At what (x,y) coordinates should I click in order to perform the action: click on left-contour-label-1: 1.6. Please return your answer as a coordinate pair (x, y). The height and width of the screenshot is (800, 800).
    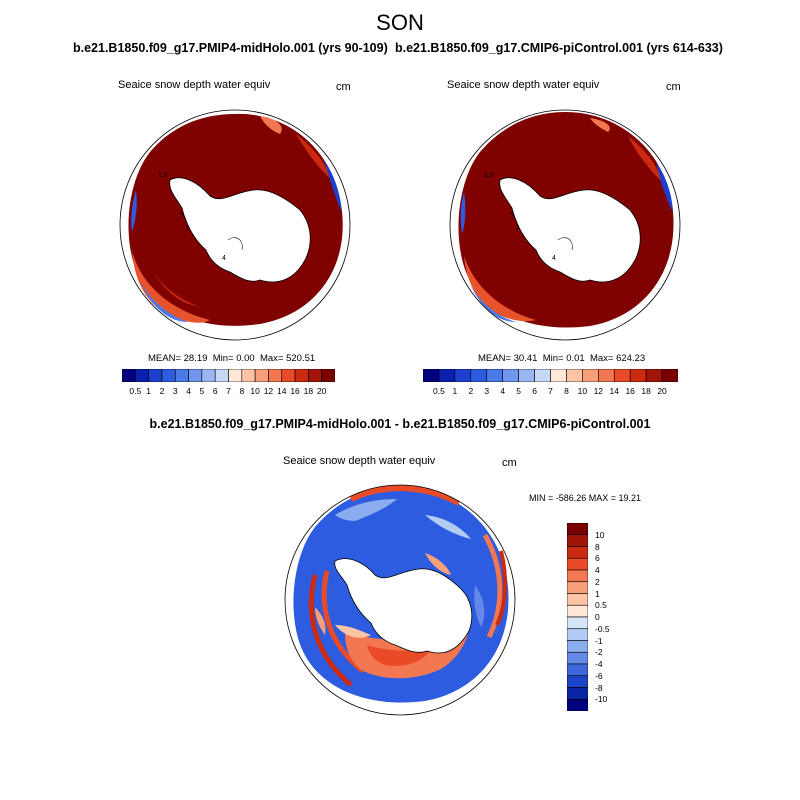
    Looking at the image, I should click on (163, 175).